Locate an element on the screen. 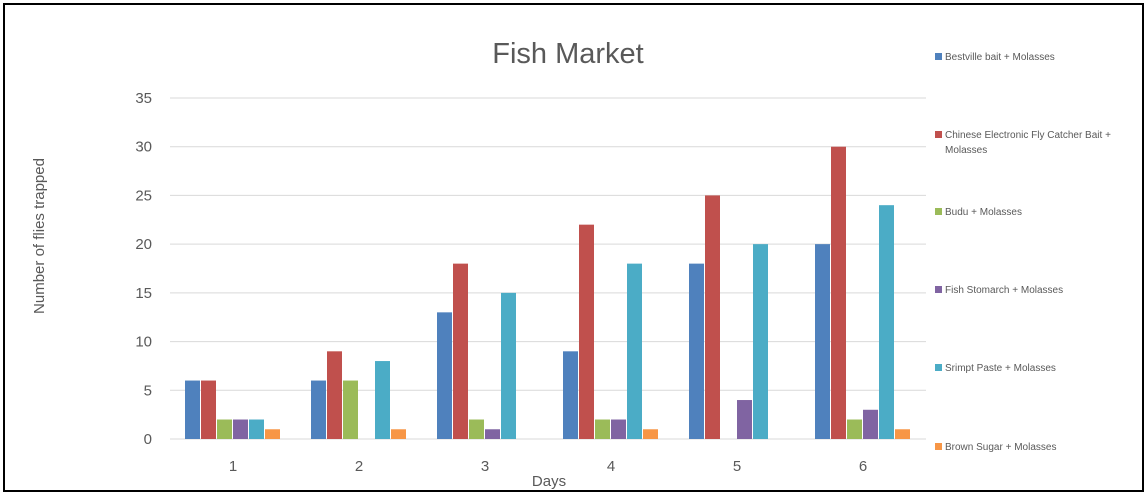 The image size is (1147, 495). legend-item: Fish Stomarch + Molasses is located at coordinates (999, 290).